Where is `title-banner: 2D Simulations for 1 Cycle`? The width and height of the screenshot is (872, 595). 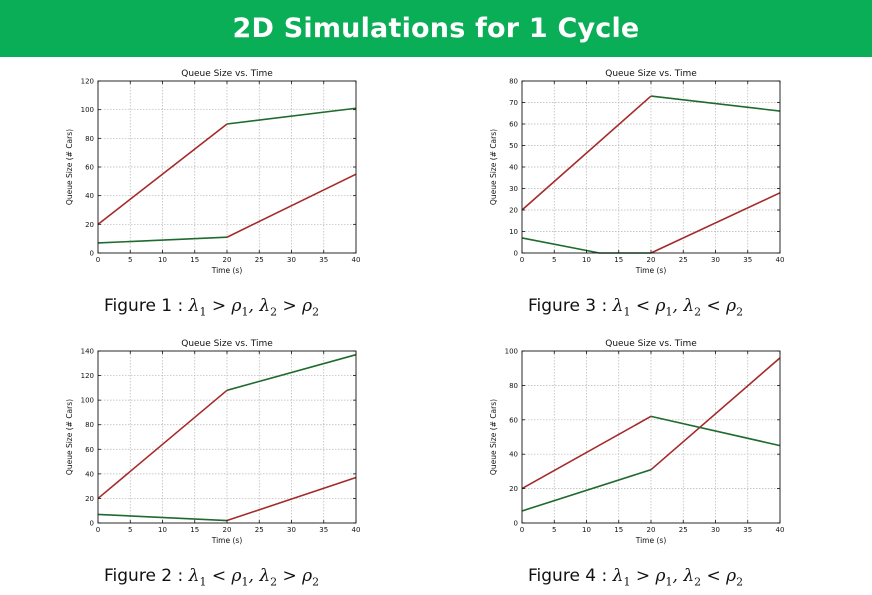 title-banner: 2D Simulations for 1 Cycle is located at coordinates (436, 28).